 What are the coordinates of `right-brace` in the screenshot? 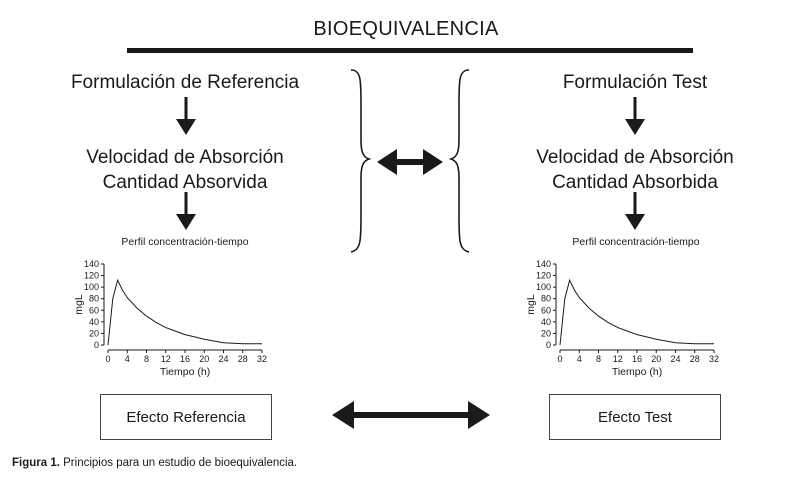 It's located at (459, 161).